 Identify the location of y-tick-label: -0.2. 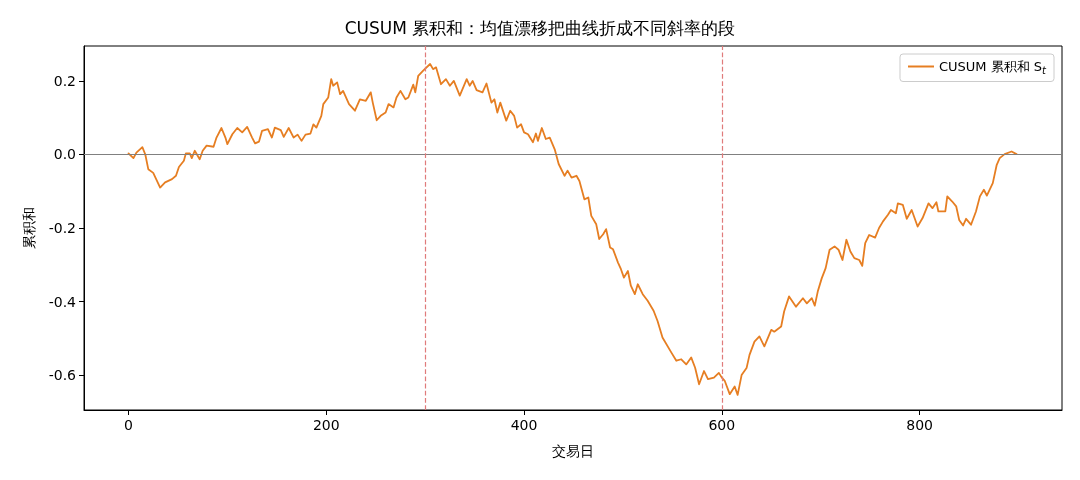
(62, 228).